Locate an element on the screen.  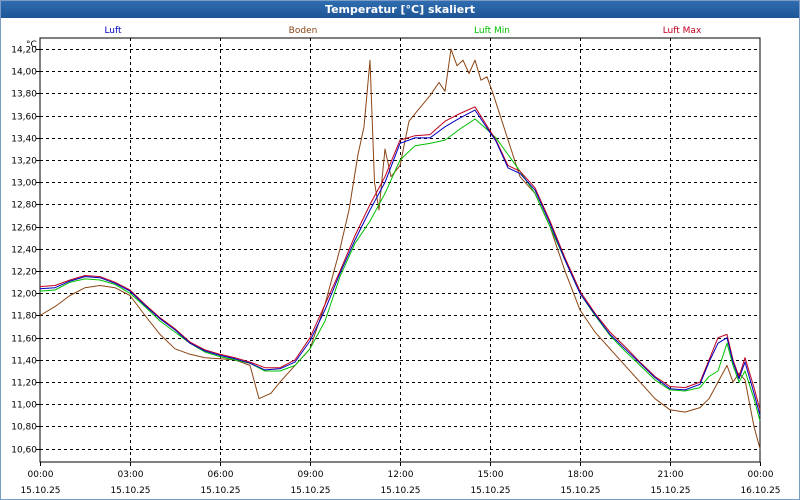
y-tick-label: 13,20 is located at coordinates (24, 162).